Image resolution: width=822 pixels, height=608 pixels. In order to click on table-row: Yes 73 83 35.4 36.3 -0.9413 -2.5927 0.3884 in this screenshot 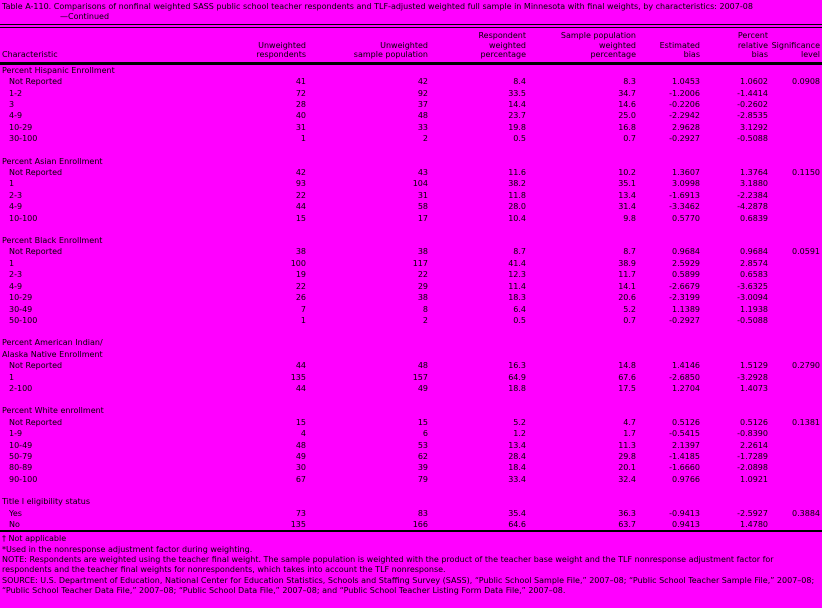, I will do `click(411, 513)`.